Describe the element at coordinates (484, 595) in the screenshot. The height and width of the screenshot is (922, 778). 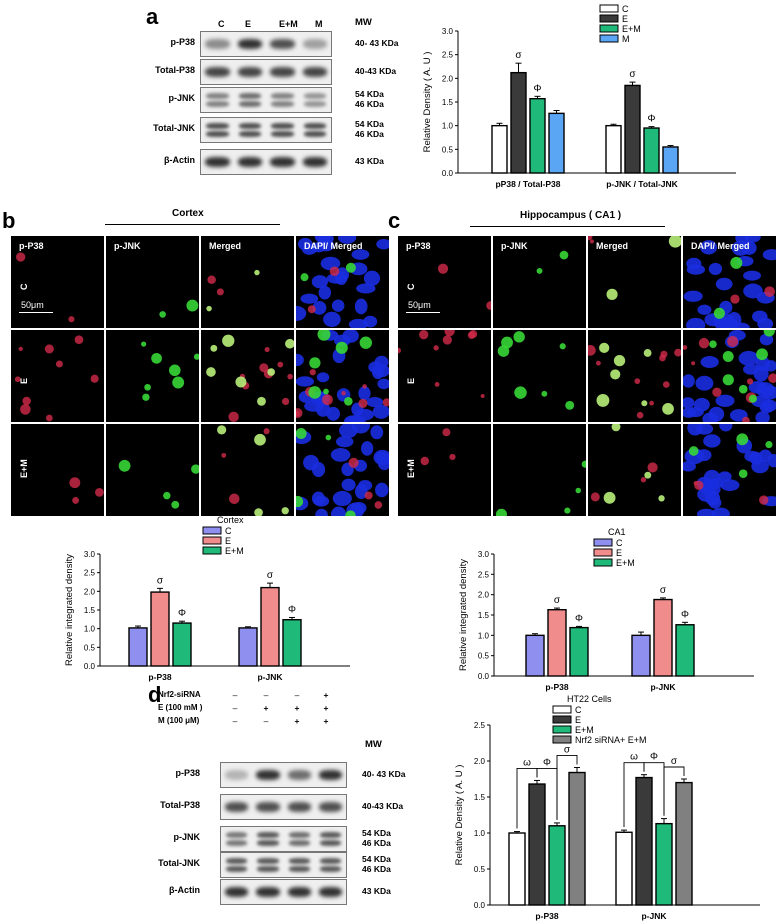
I see `y-tick-label: 2.0` at that location.